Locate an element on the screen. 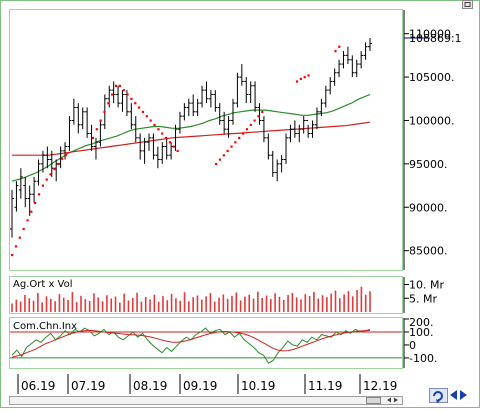  volume-tick-label: 10. Mr is located at coordinates (426, 285).